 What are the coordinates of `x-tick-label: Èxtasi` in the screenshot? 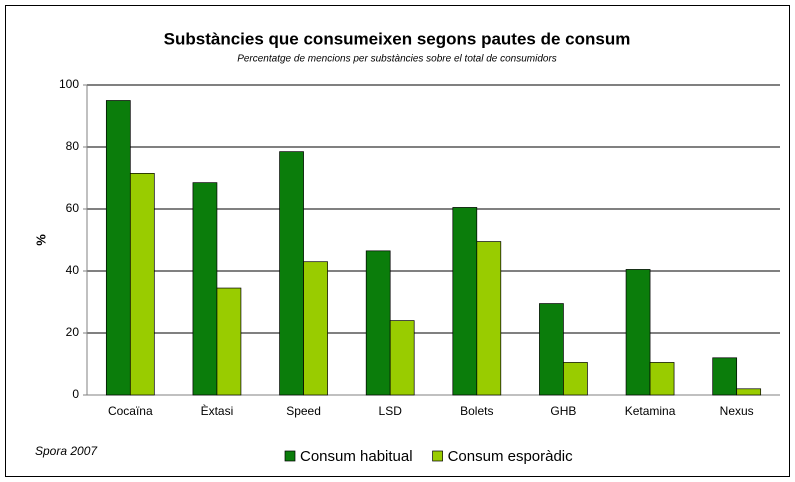 It's located at (217, 410).